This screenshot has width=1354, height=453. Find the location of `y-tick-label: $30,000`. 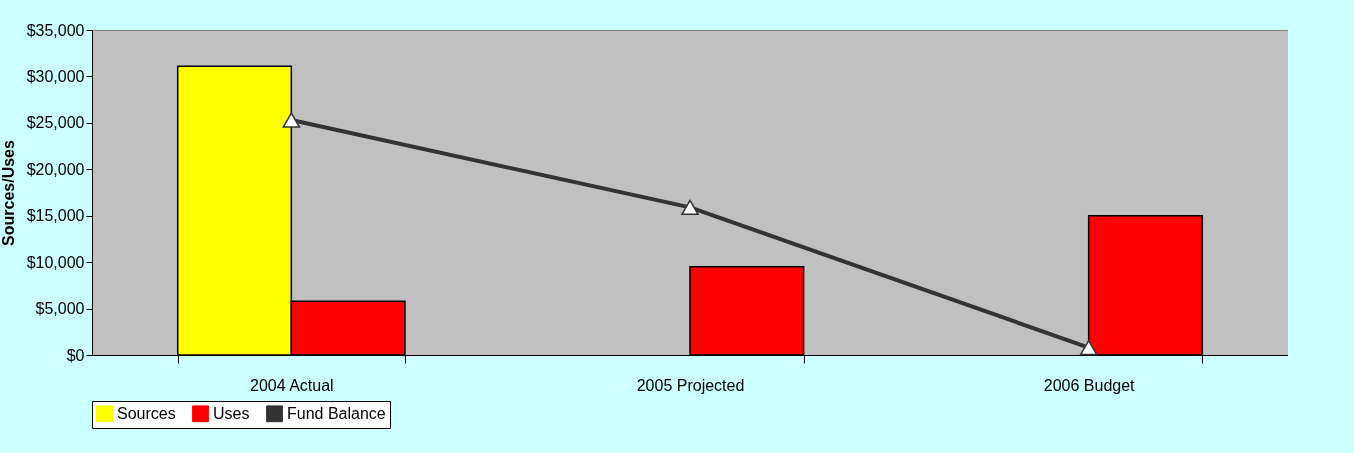

y-tick-label: $30,000 is located at coordinates (55, 76).